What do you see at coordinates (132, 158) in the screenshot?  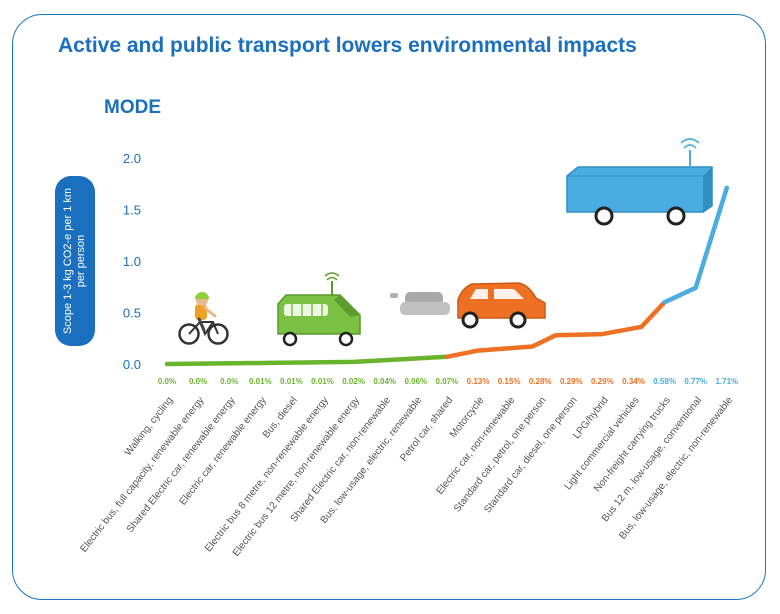 I see `y-tick-label: 2.0` at bounding box center [132, 158].